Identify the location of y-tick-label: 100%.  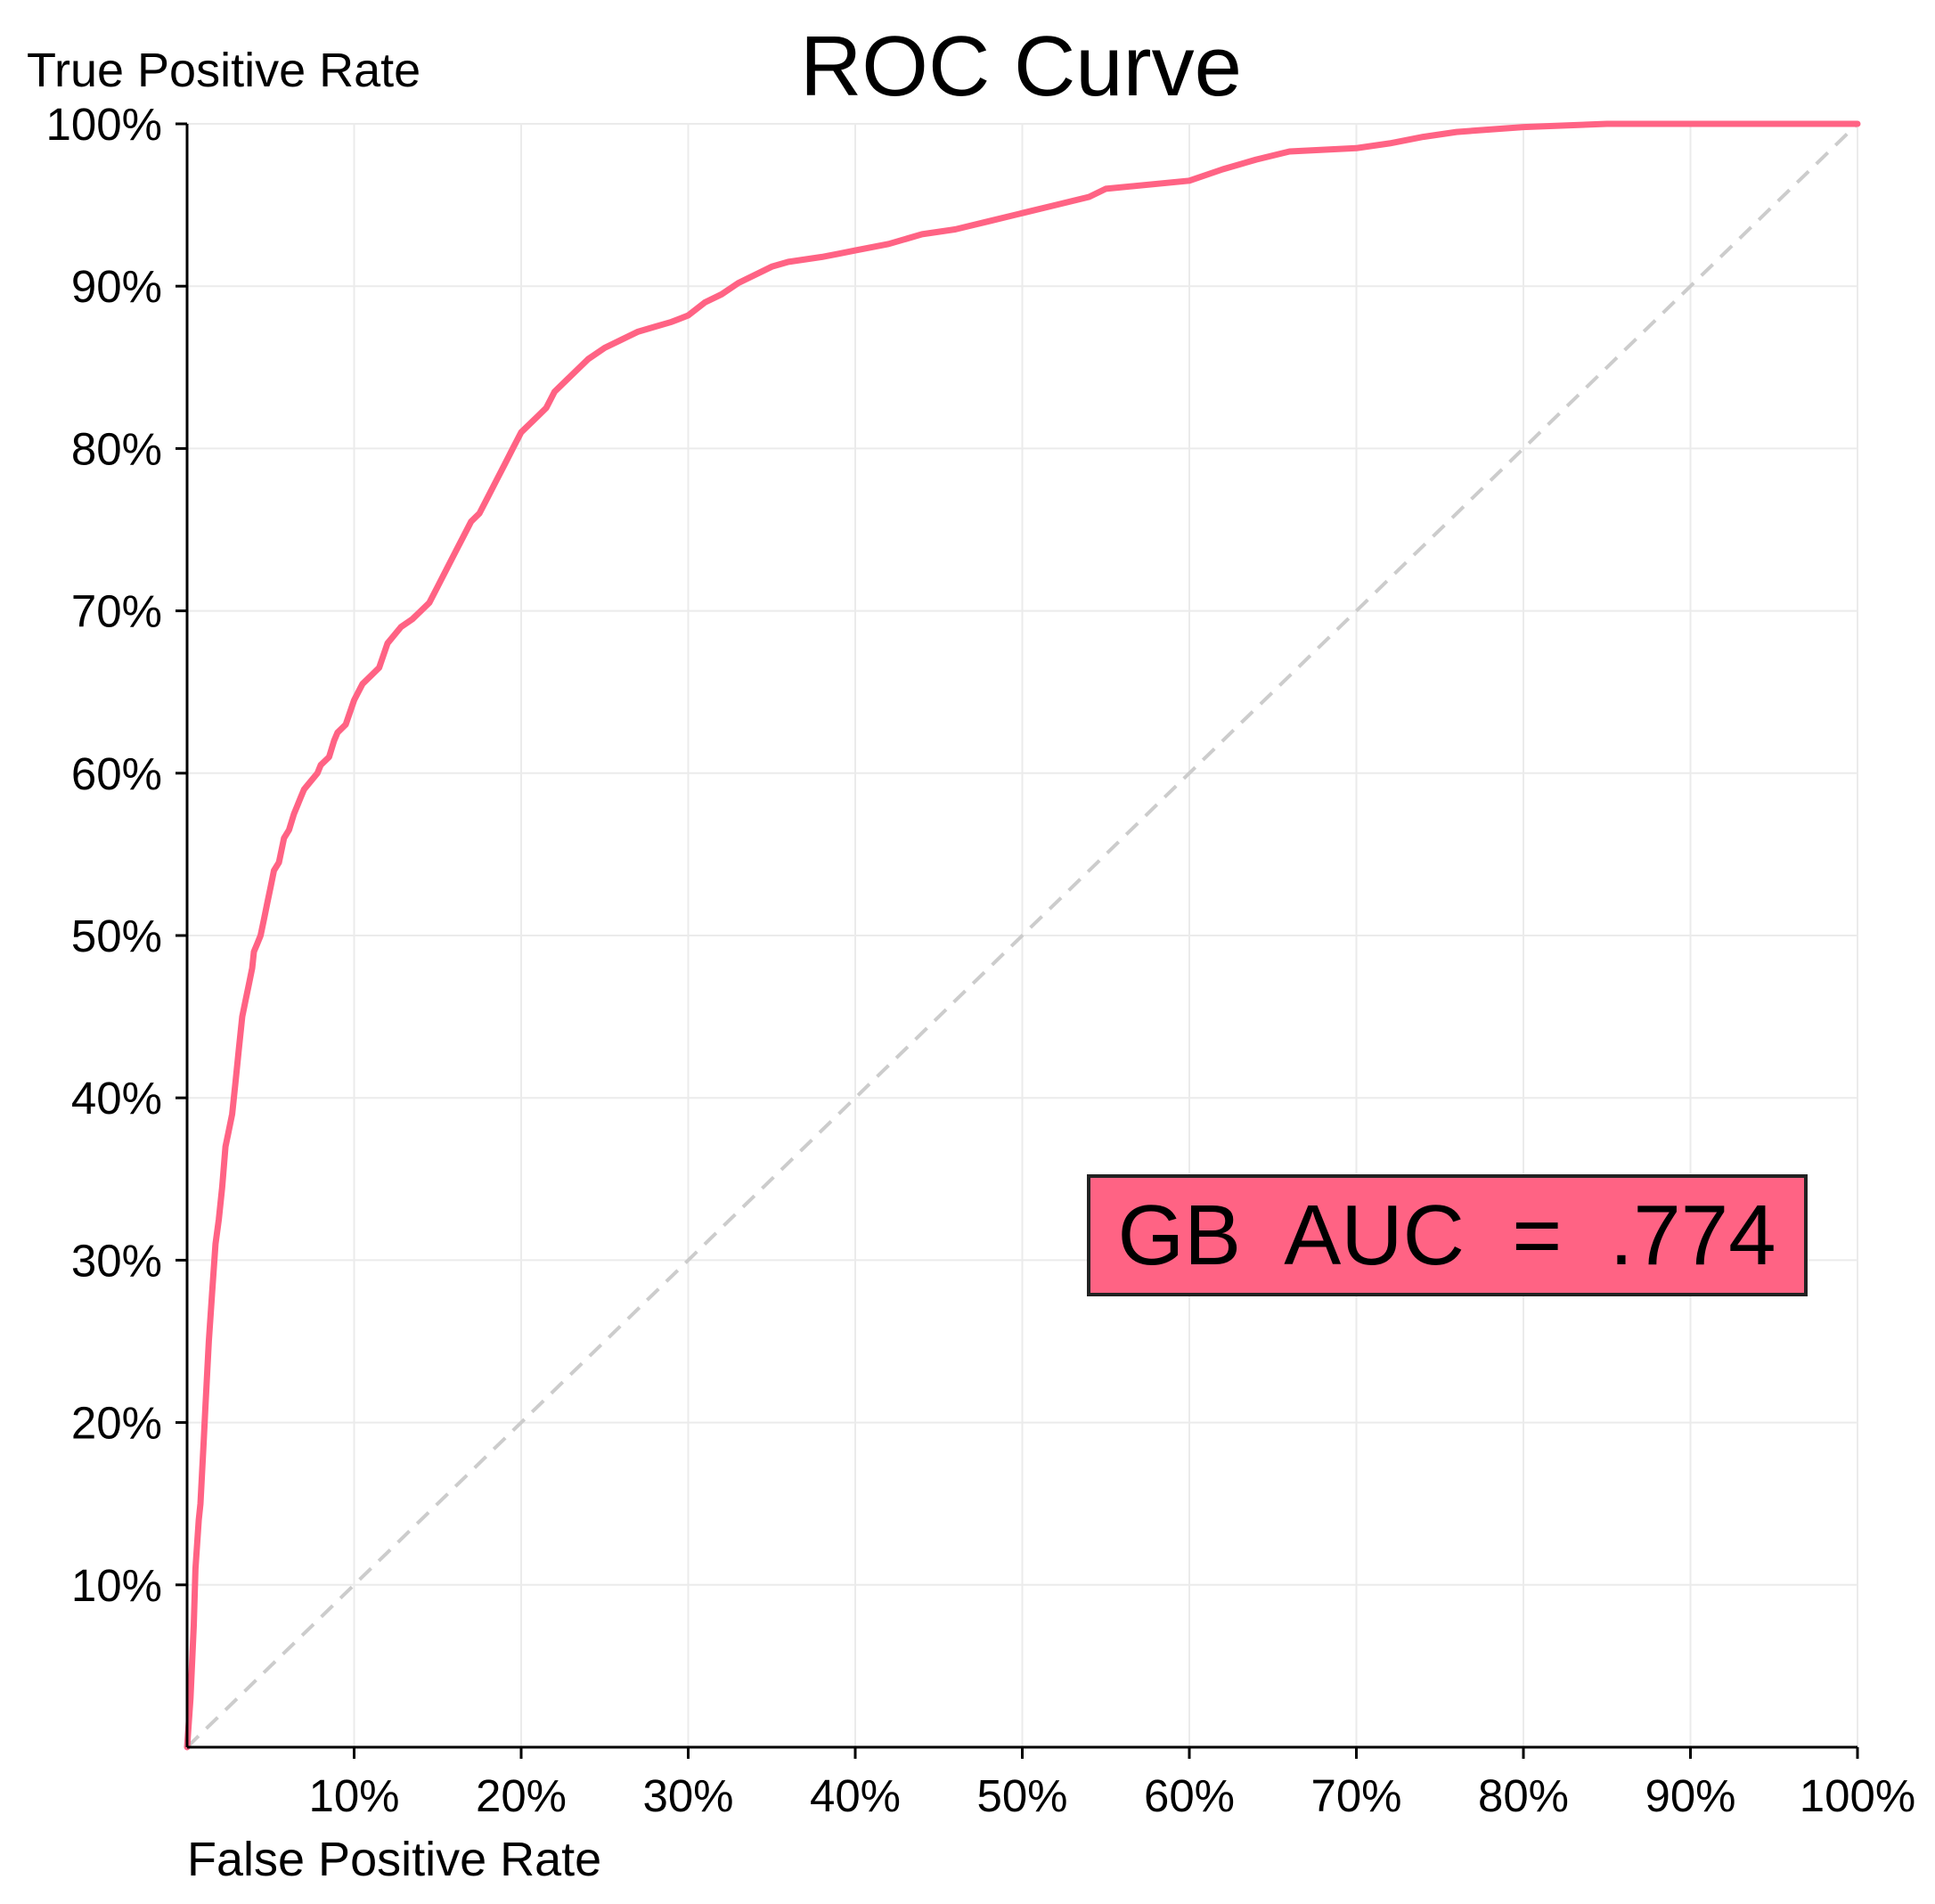
(104, 124).